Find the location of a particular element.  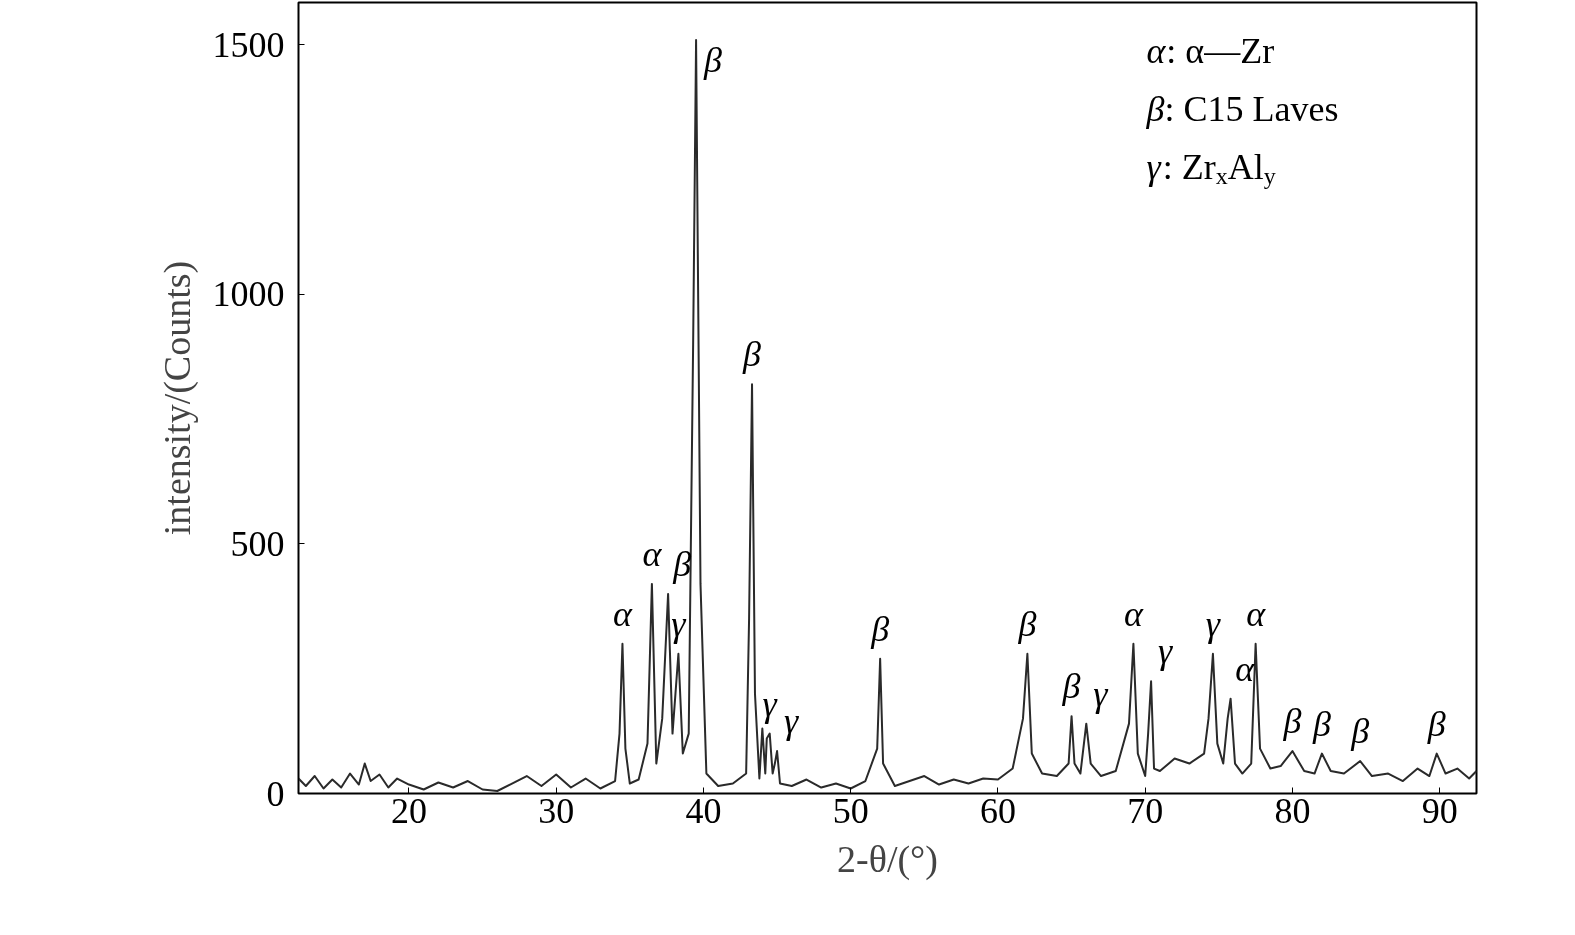

x-tick-label: 60 is located at coordinates (997, 810).